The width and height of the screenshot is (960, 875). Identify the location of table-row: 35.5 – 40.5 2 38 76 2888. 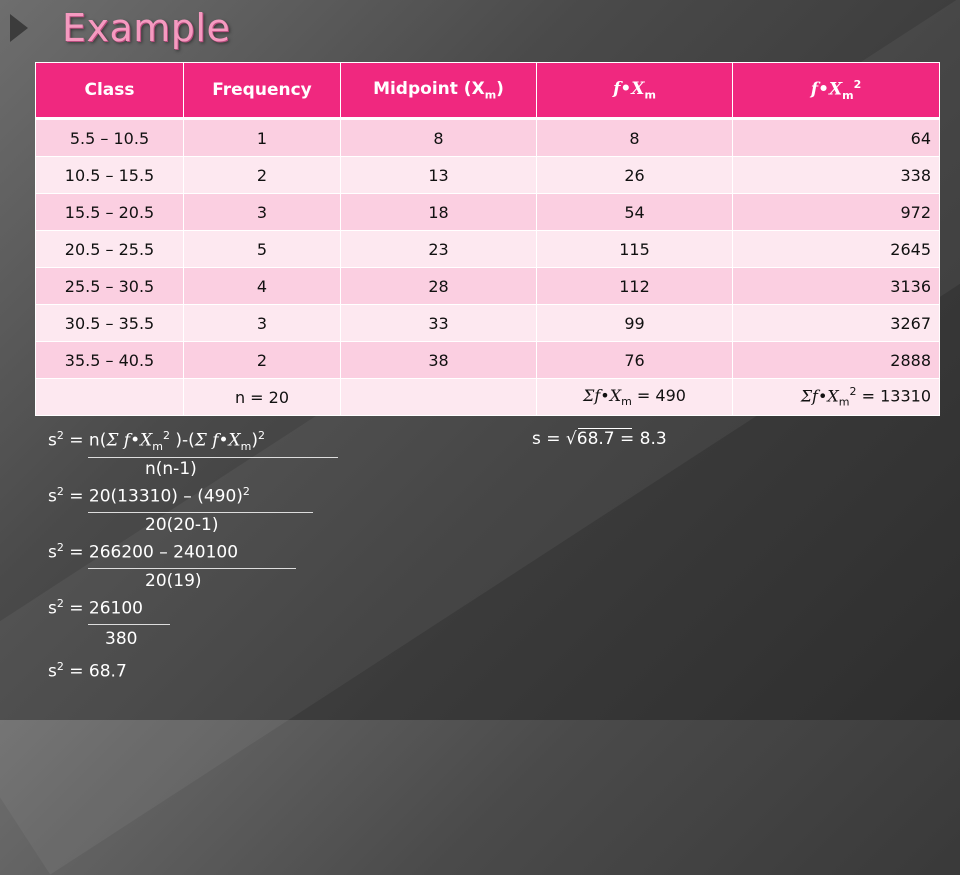
(487, 360).